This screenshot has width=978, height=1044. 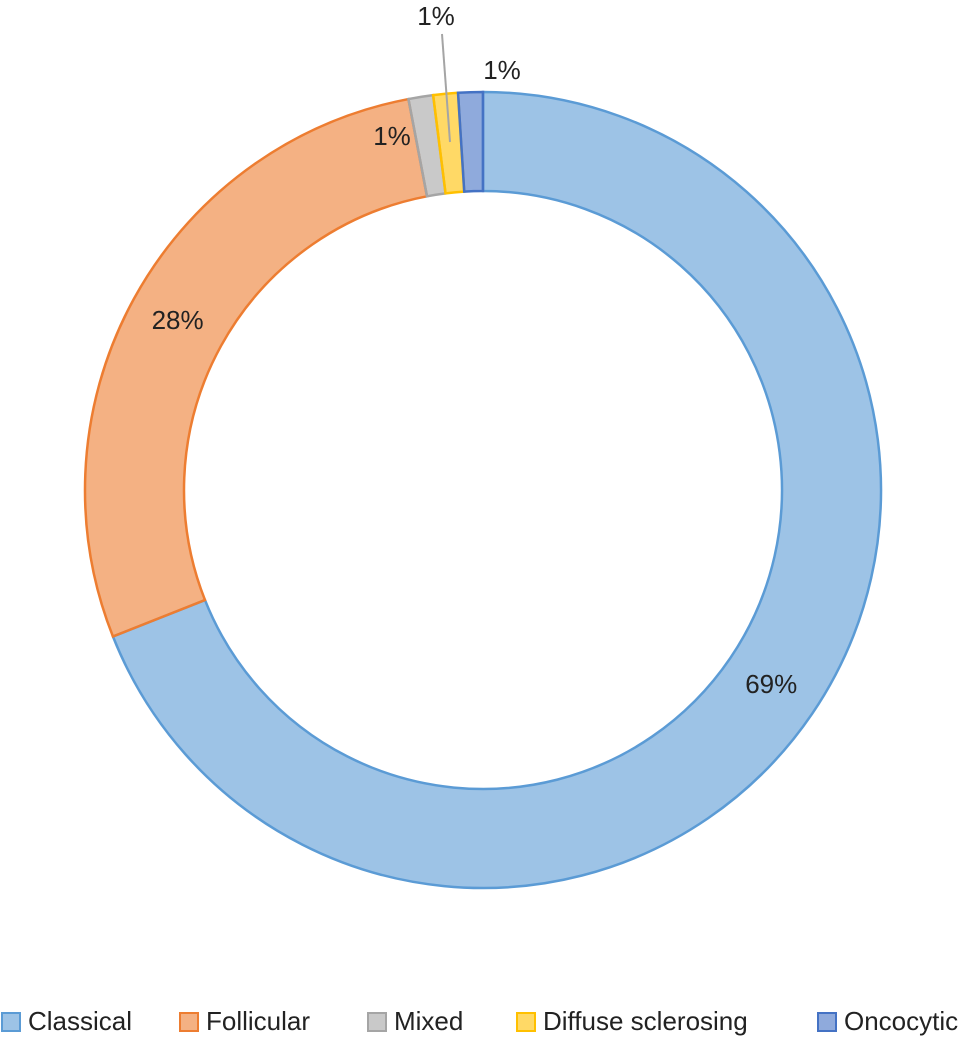 I want to click on legend-label: Mixed, so click(x=428, y=1021).